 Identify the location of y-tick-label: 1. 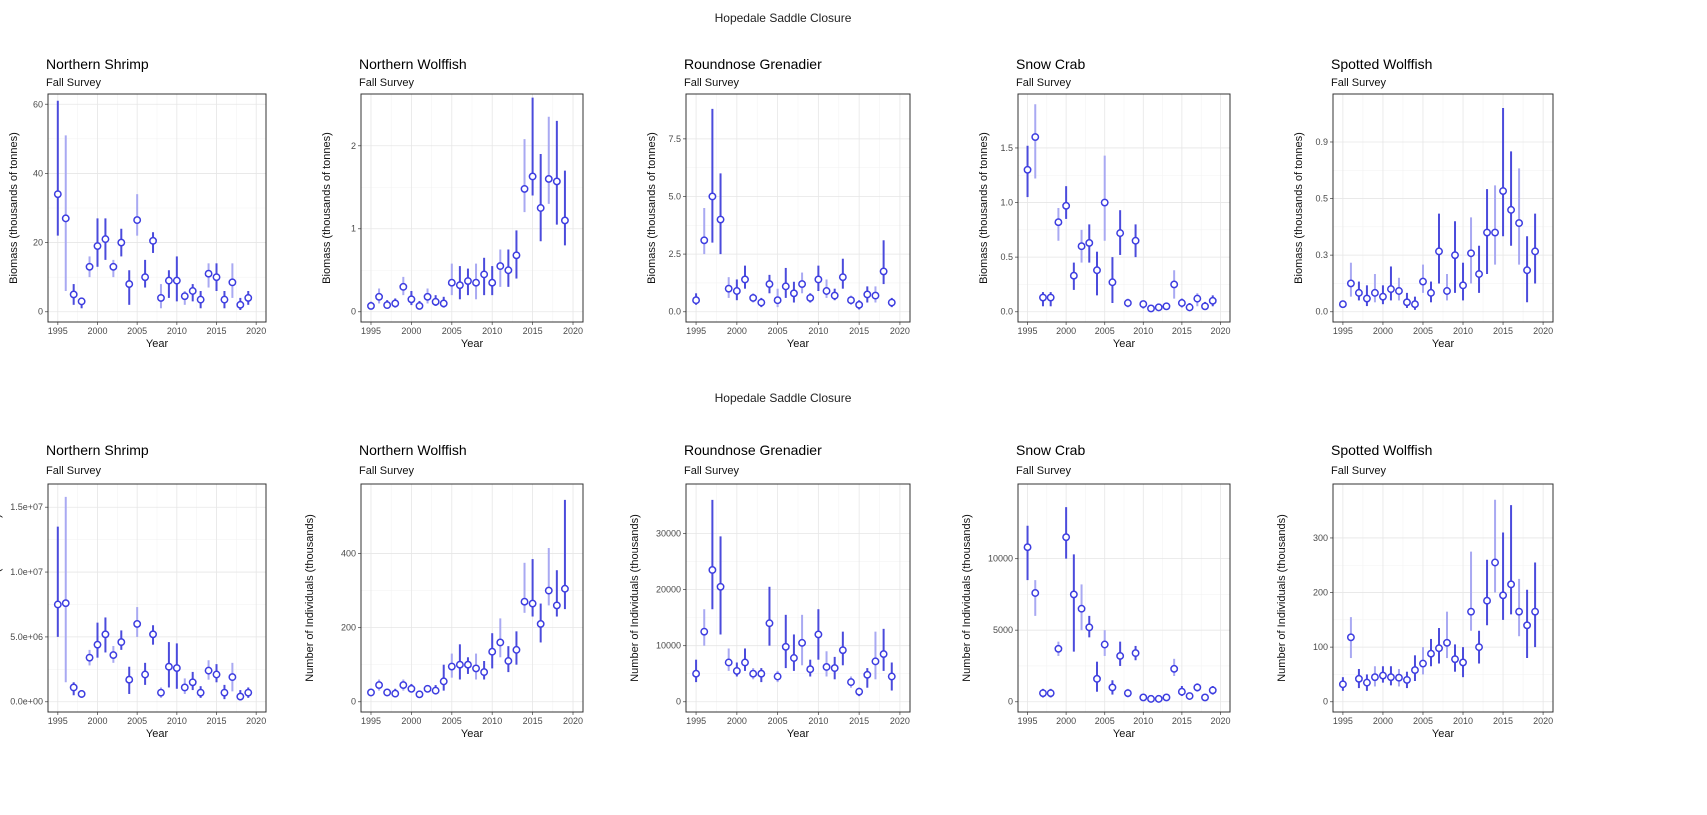
(353, 229).